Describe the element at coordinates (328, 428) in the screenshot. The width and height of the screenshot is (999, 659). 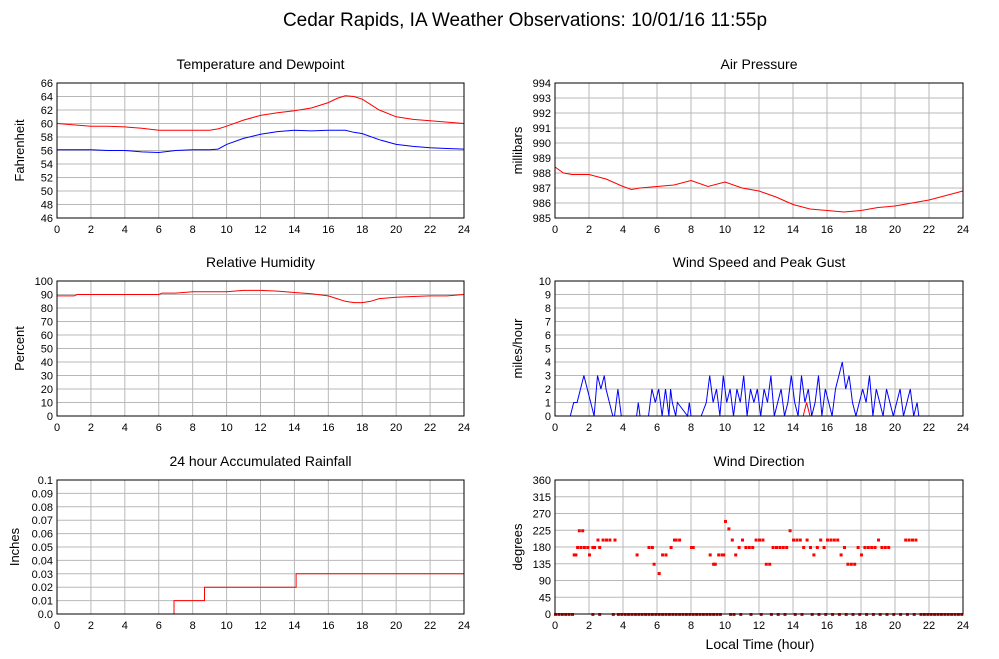
I see `x-tick-label: 16` at that location.